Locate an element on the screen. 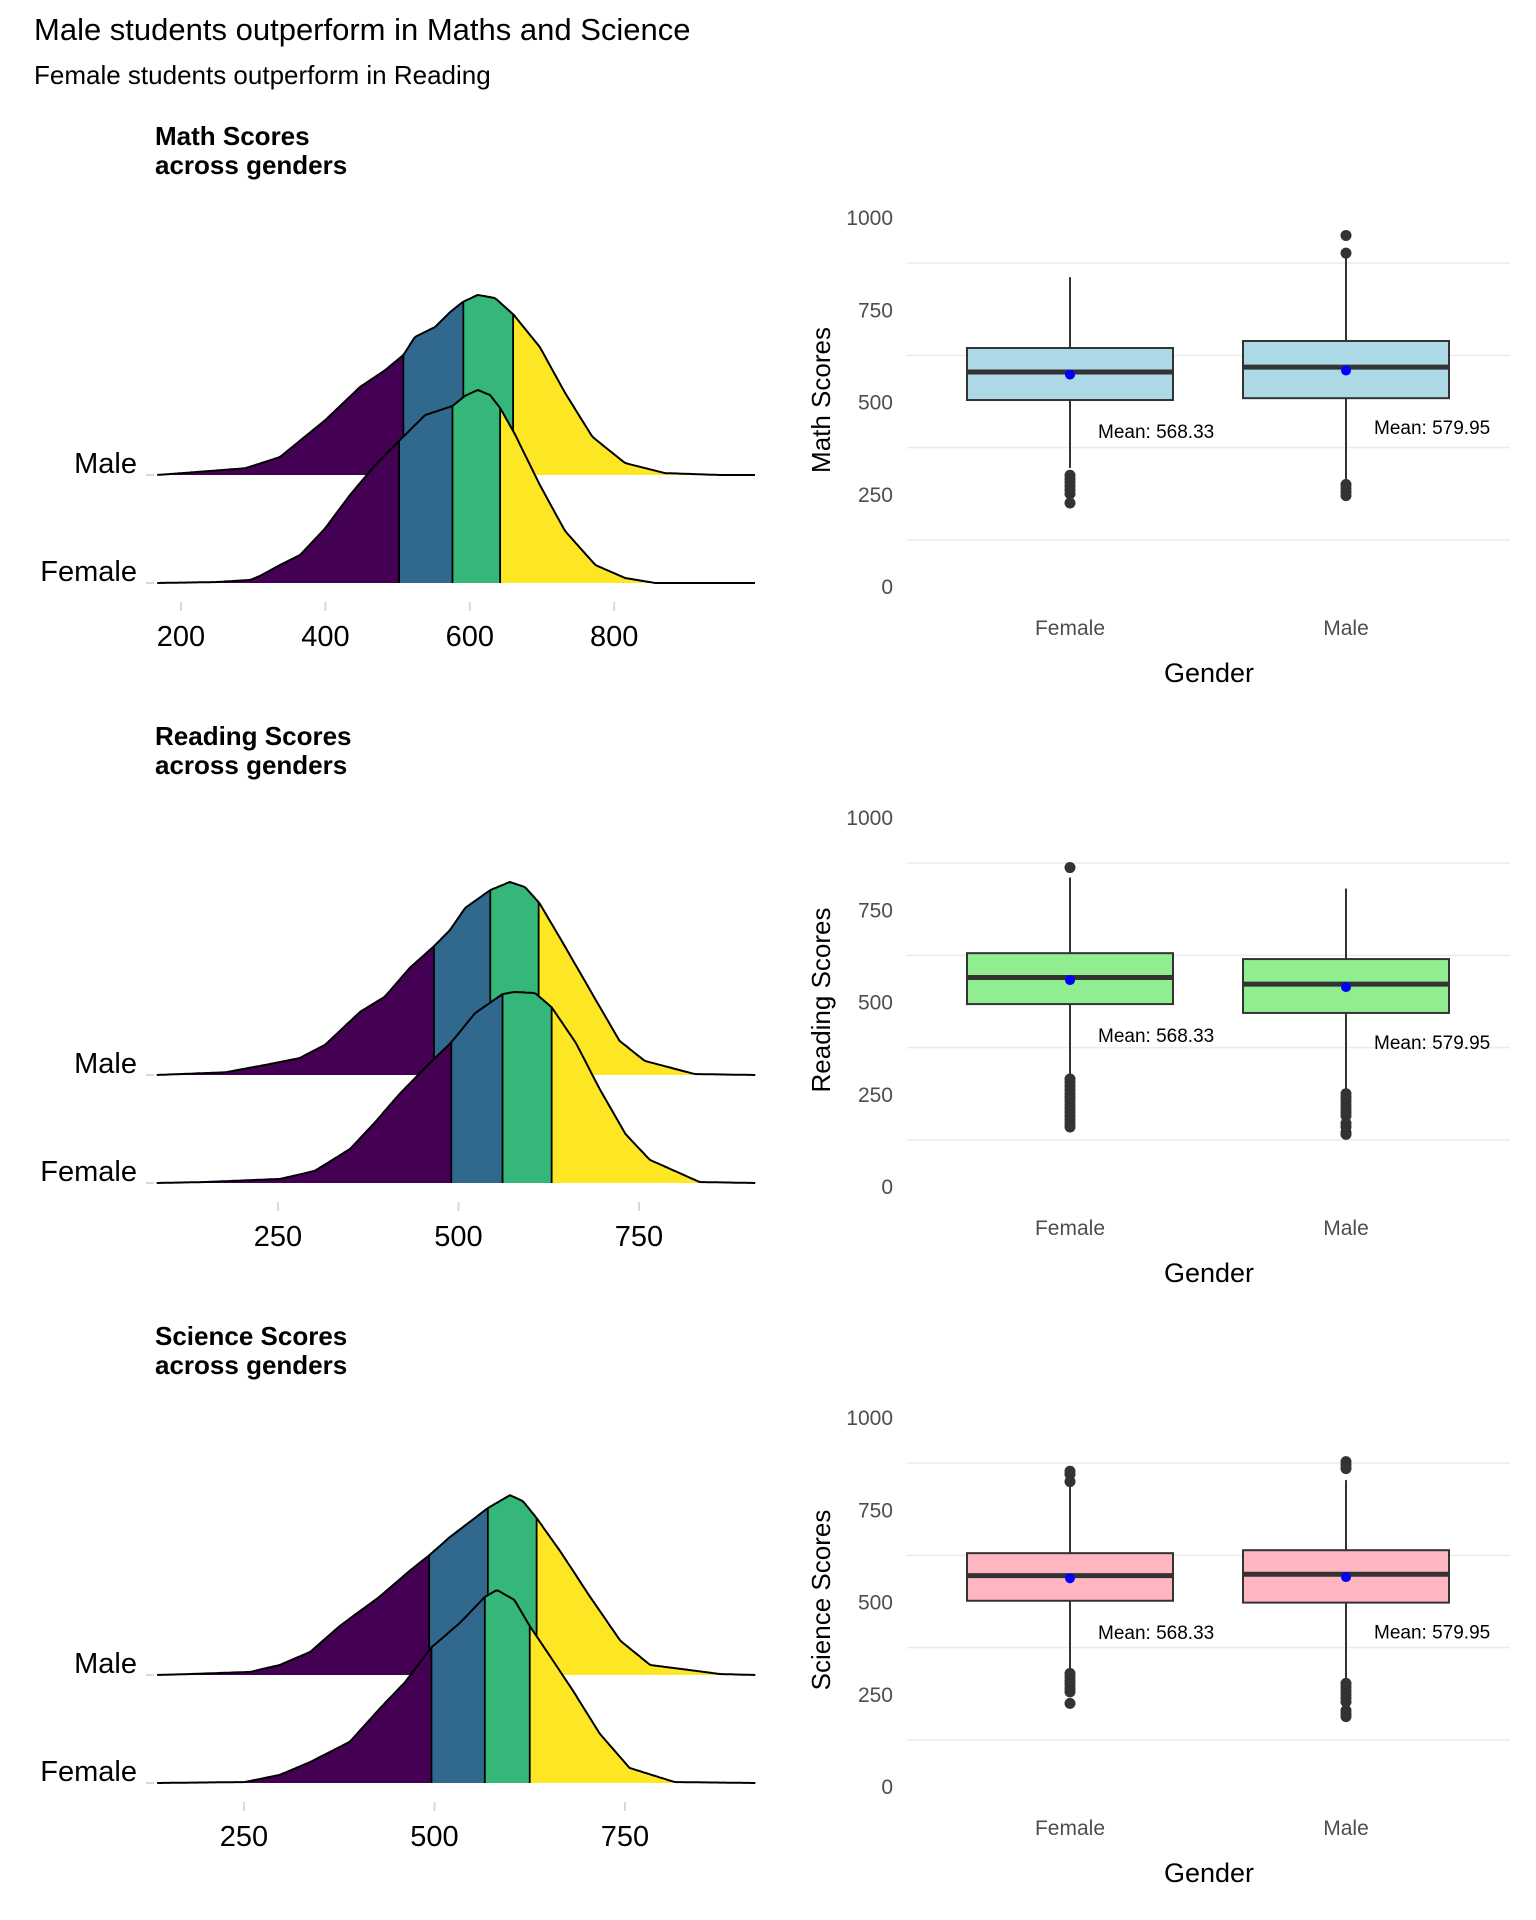 This screenshot has width=1536, height=1920. y-axis-title: Math Scores is located at coordinates (821, 400).